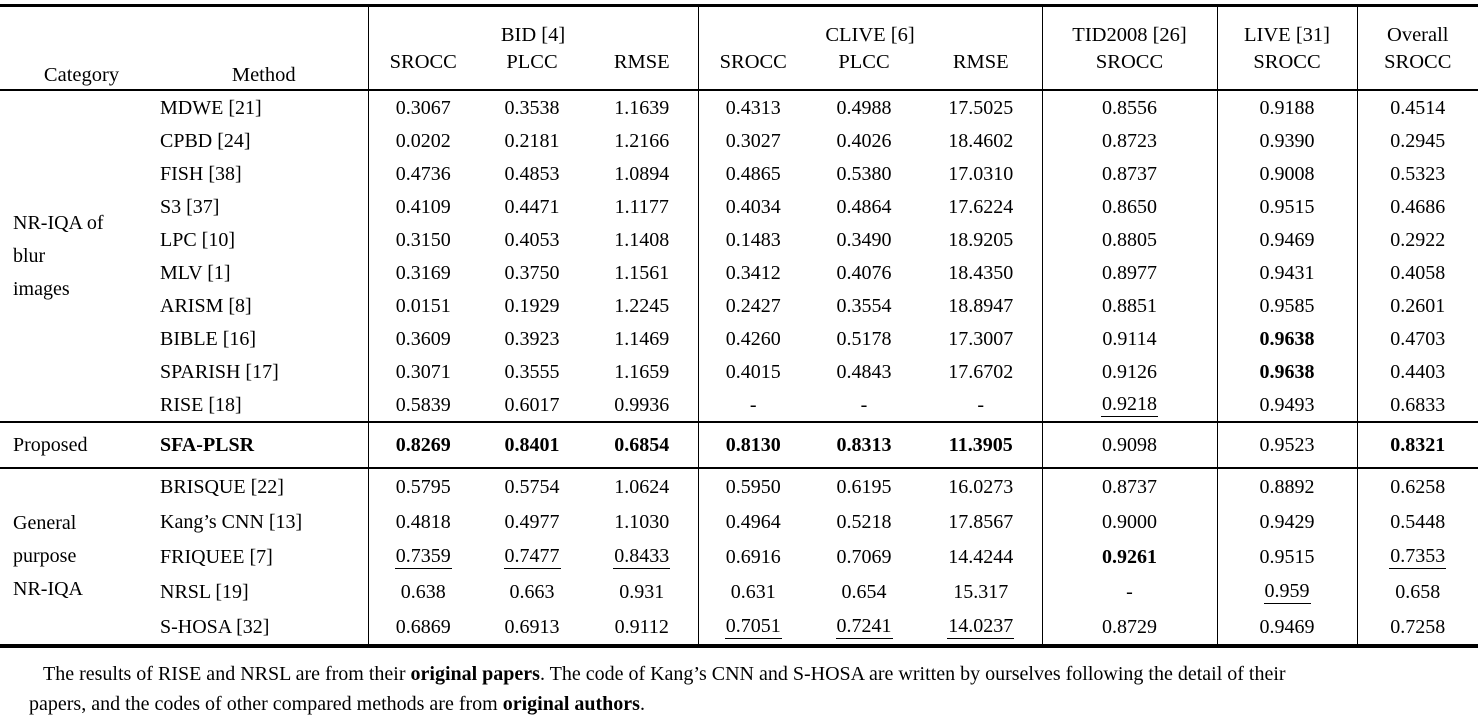 The image size is (1478, 720). Describe the element at coordinates (981, 305) in the screenshot. I see `value-text: 18.8947` at that location.